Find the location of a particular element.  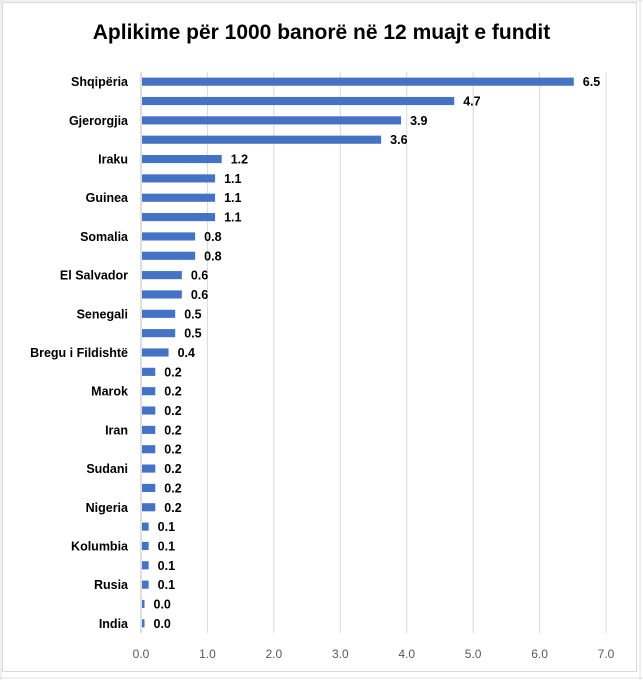

data-label: 4.7 is located at coordinates (471, 102).